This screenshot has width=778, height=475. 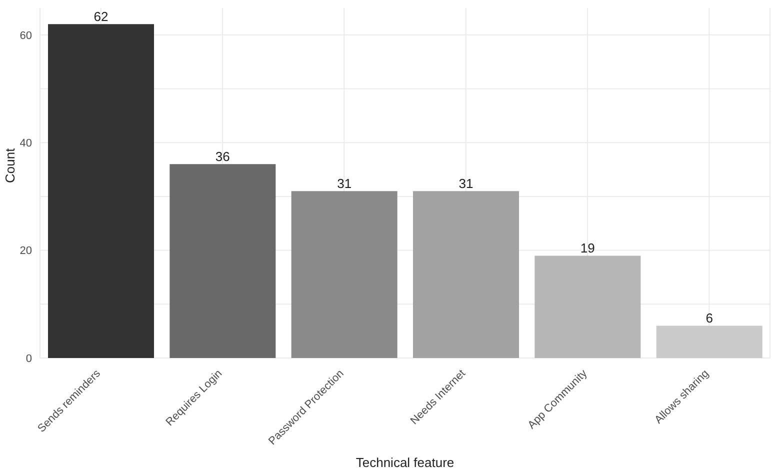 I want to click on data-label: 62, so click(x=101, y=16).